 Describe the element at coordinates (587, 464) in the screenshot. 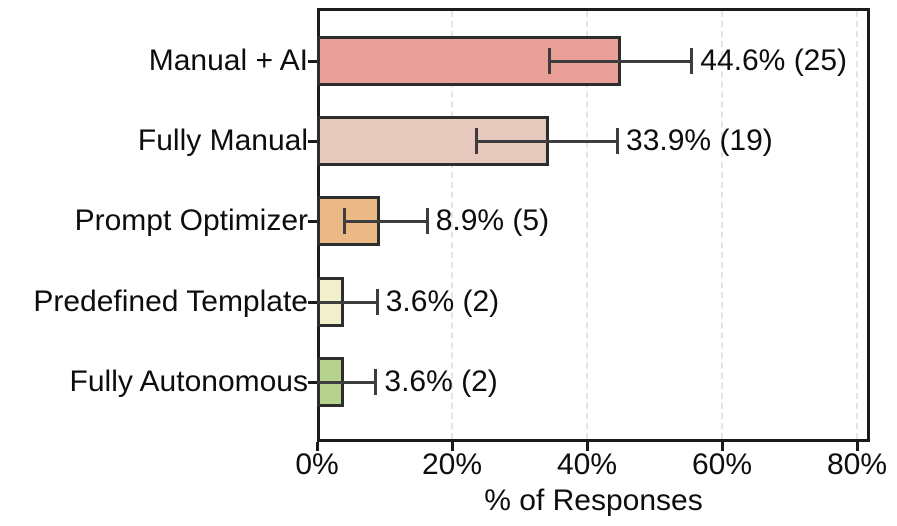

I see `x-tick-label-40: 40%` at that location.